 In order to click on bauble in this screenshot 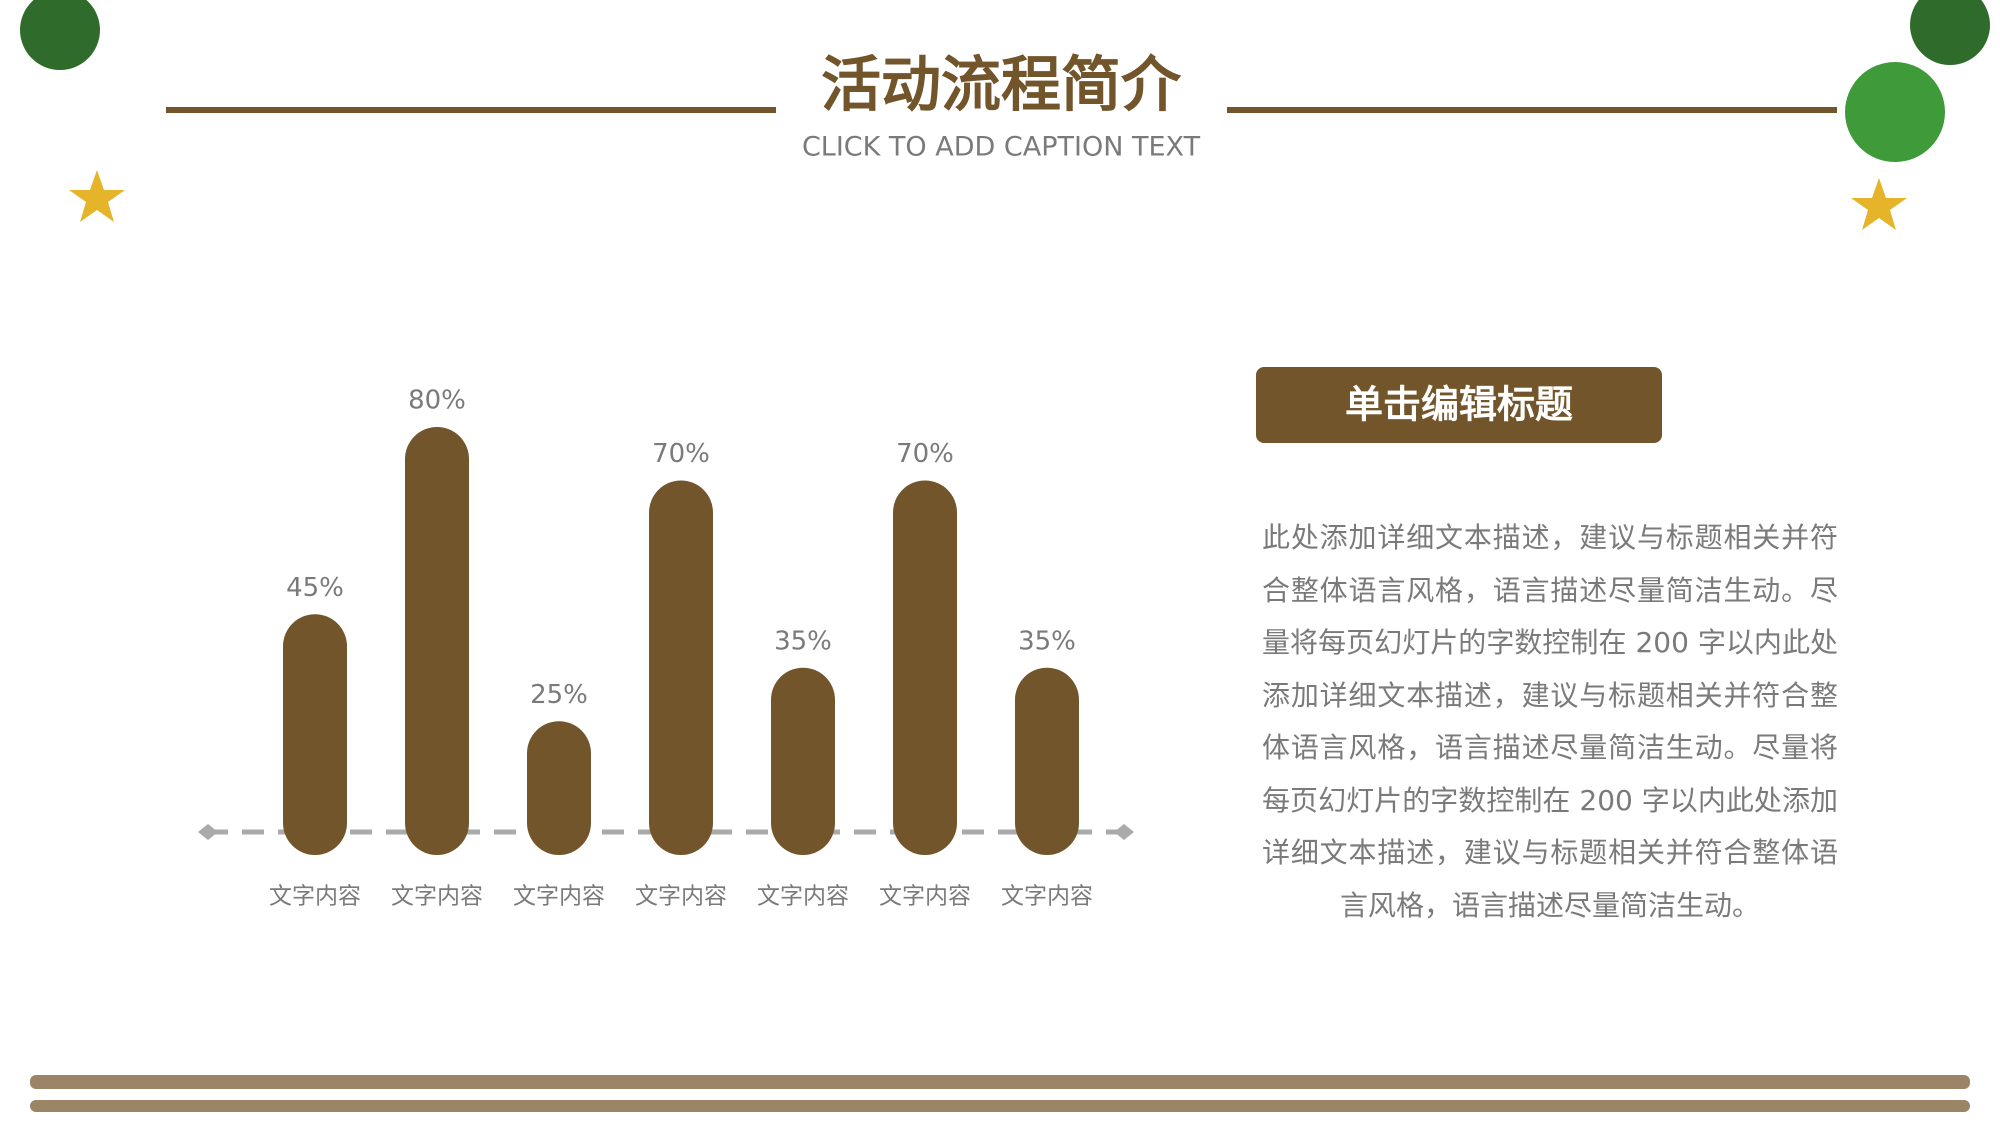, I will do `click(1895, 112)`.